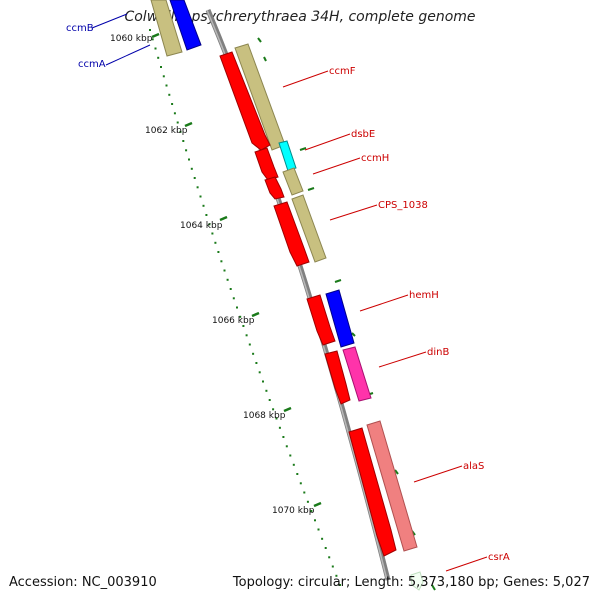 This screenshot has width=600, height=600. I want to click on cog-bar-ccmB, so click(166, 28).